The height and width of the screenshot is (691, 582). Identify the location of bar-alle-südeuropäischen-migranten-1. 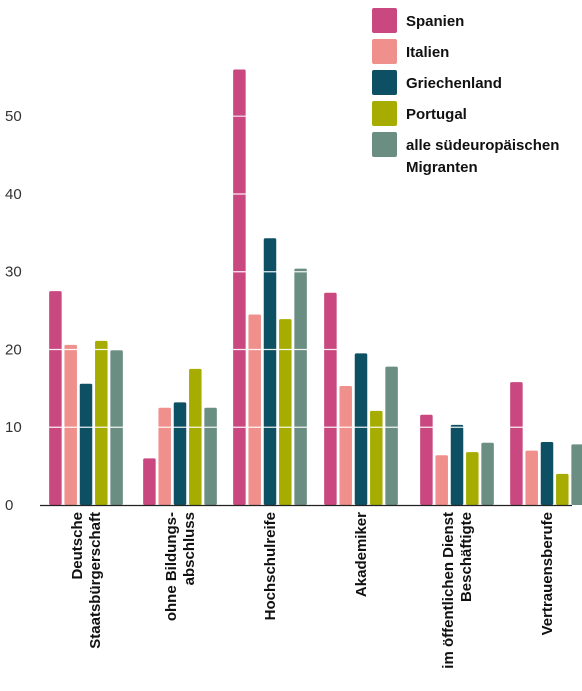
(210, 456).